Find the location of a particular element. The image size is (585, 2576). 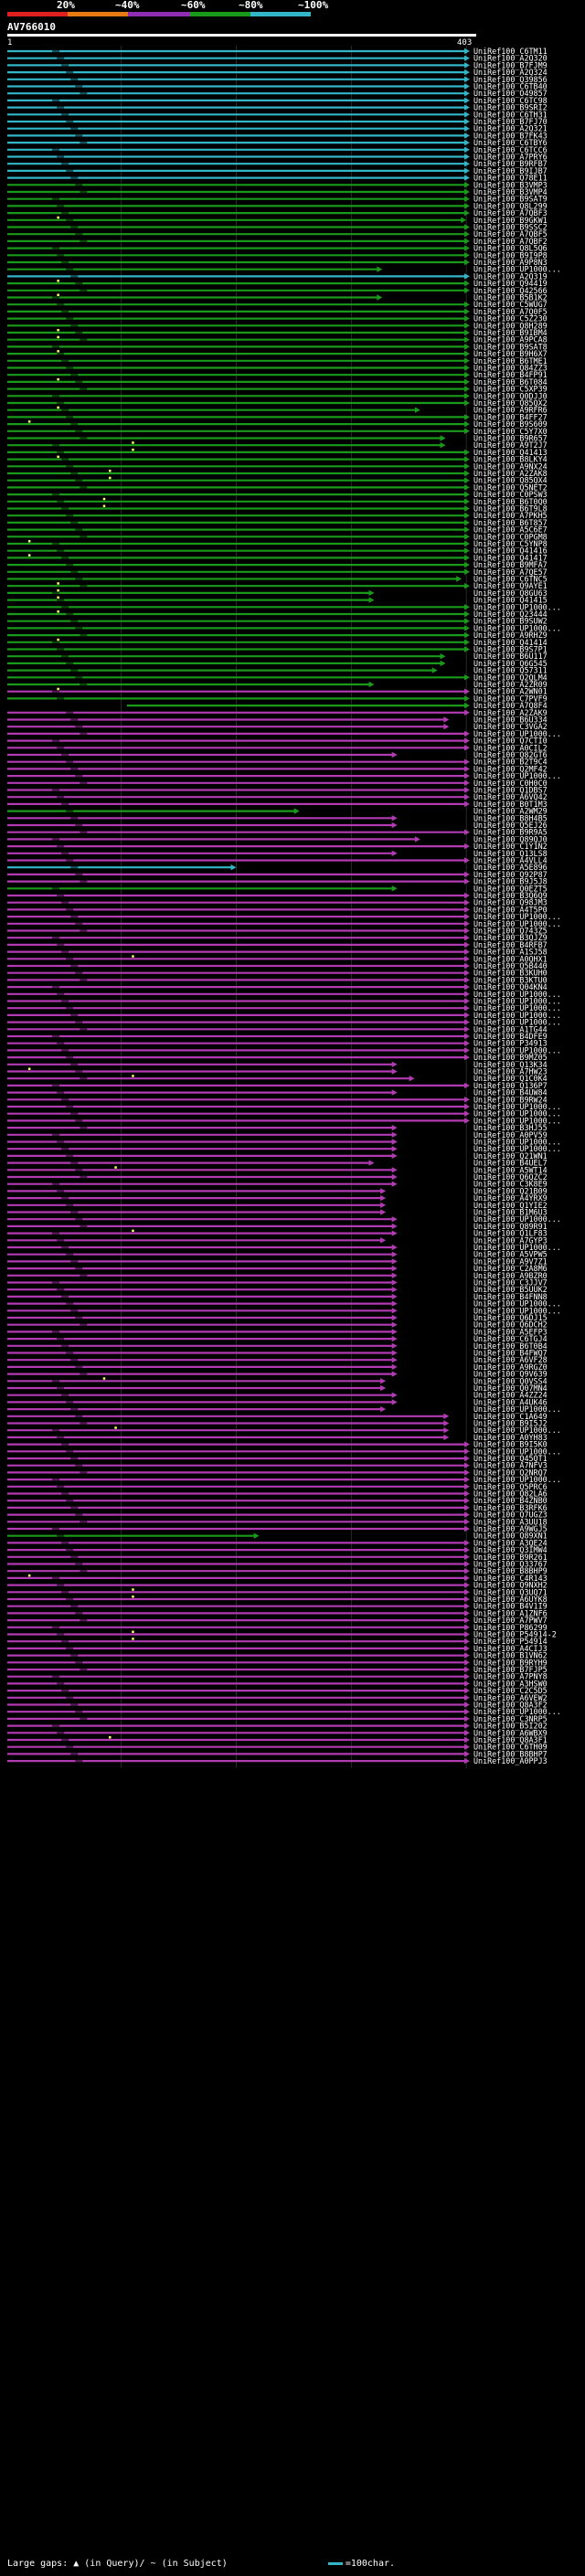

hit-label: UniRef100_B6T0B4 is located at coordinates (511, 1346).